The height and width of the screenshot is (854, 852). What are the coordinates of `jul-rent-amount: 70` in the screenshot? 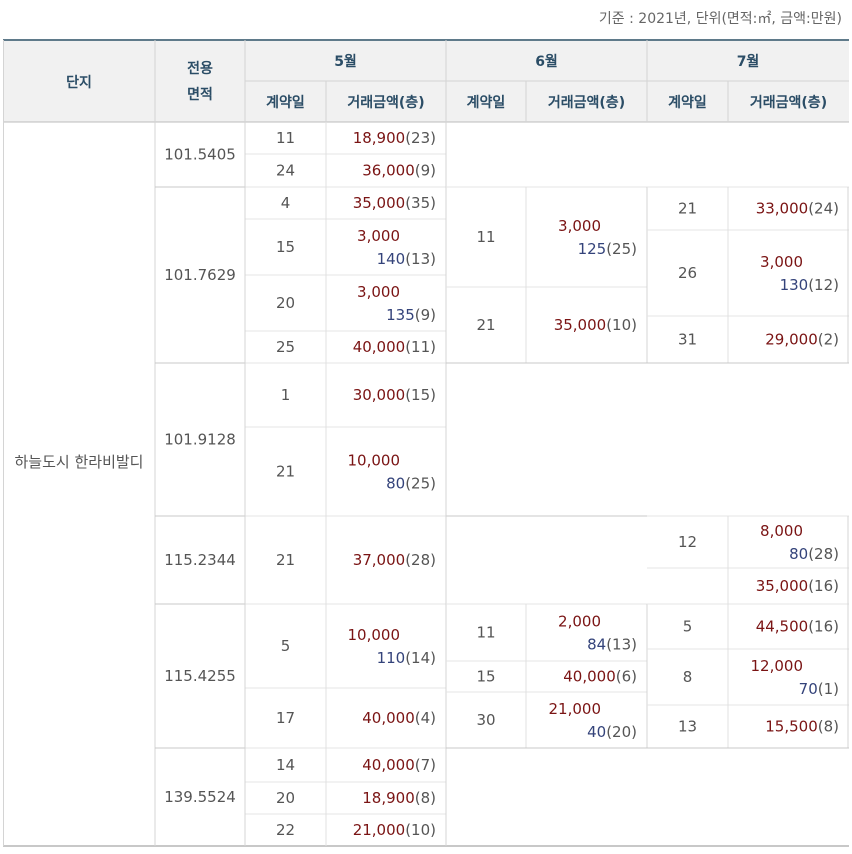 It's located at (808, 689).